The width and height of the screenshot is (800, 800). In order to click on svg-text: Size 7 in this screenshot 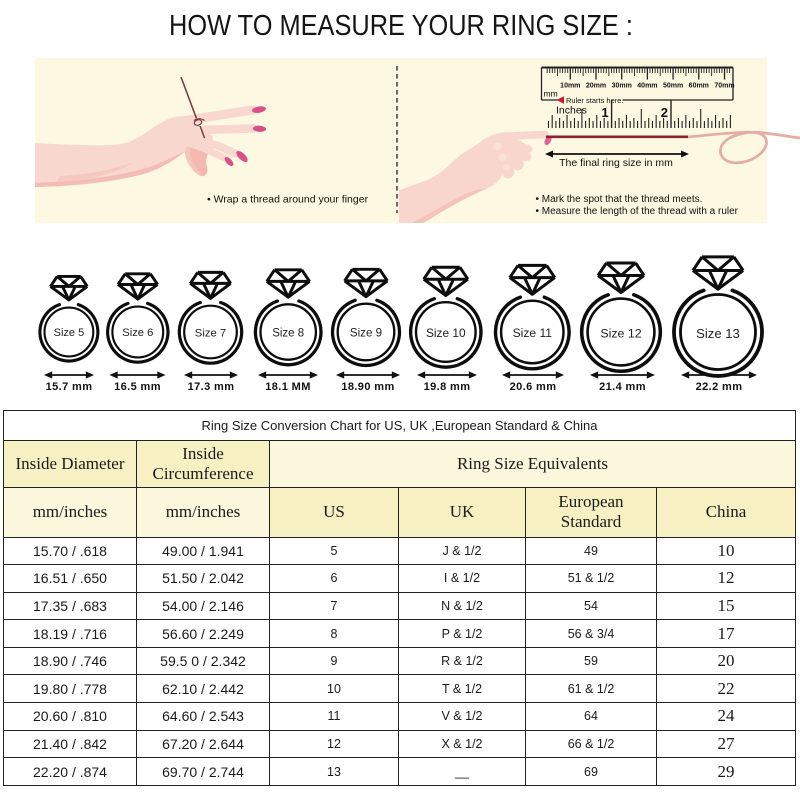, I will do `click(210, 333)`.